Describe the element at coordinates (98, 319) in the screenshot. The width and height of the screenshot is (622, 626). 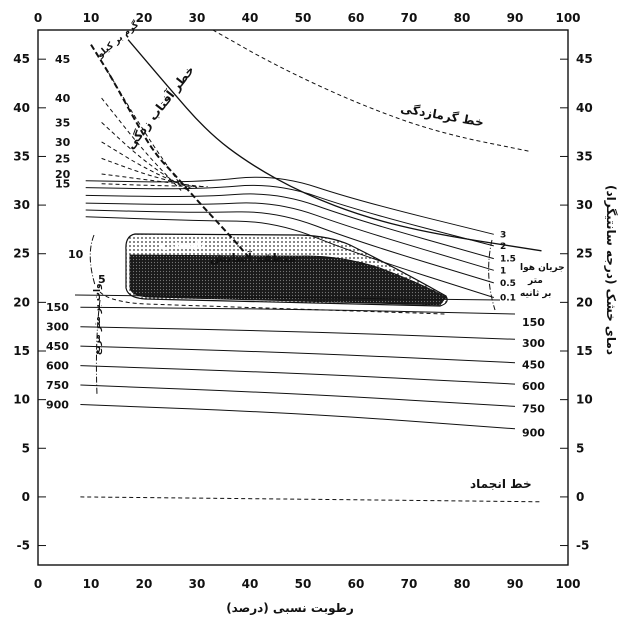
I see `radiation-axis-label: وات بر متر مربع` at that location.